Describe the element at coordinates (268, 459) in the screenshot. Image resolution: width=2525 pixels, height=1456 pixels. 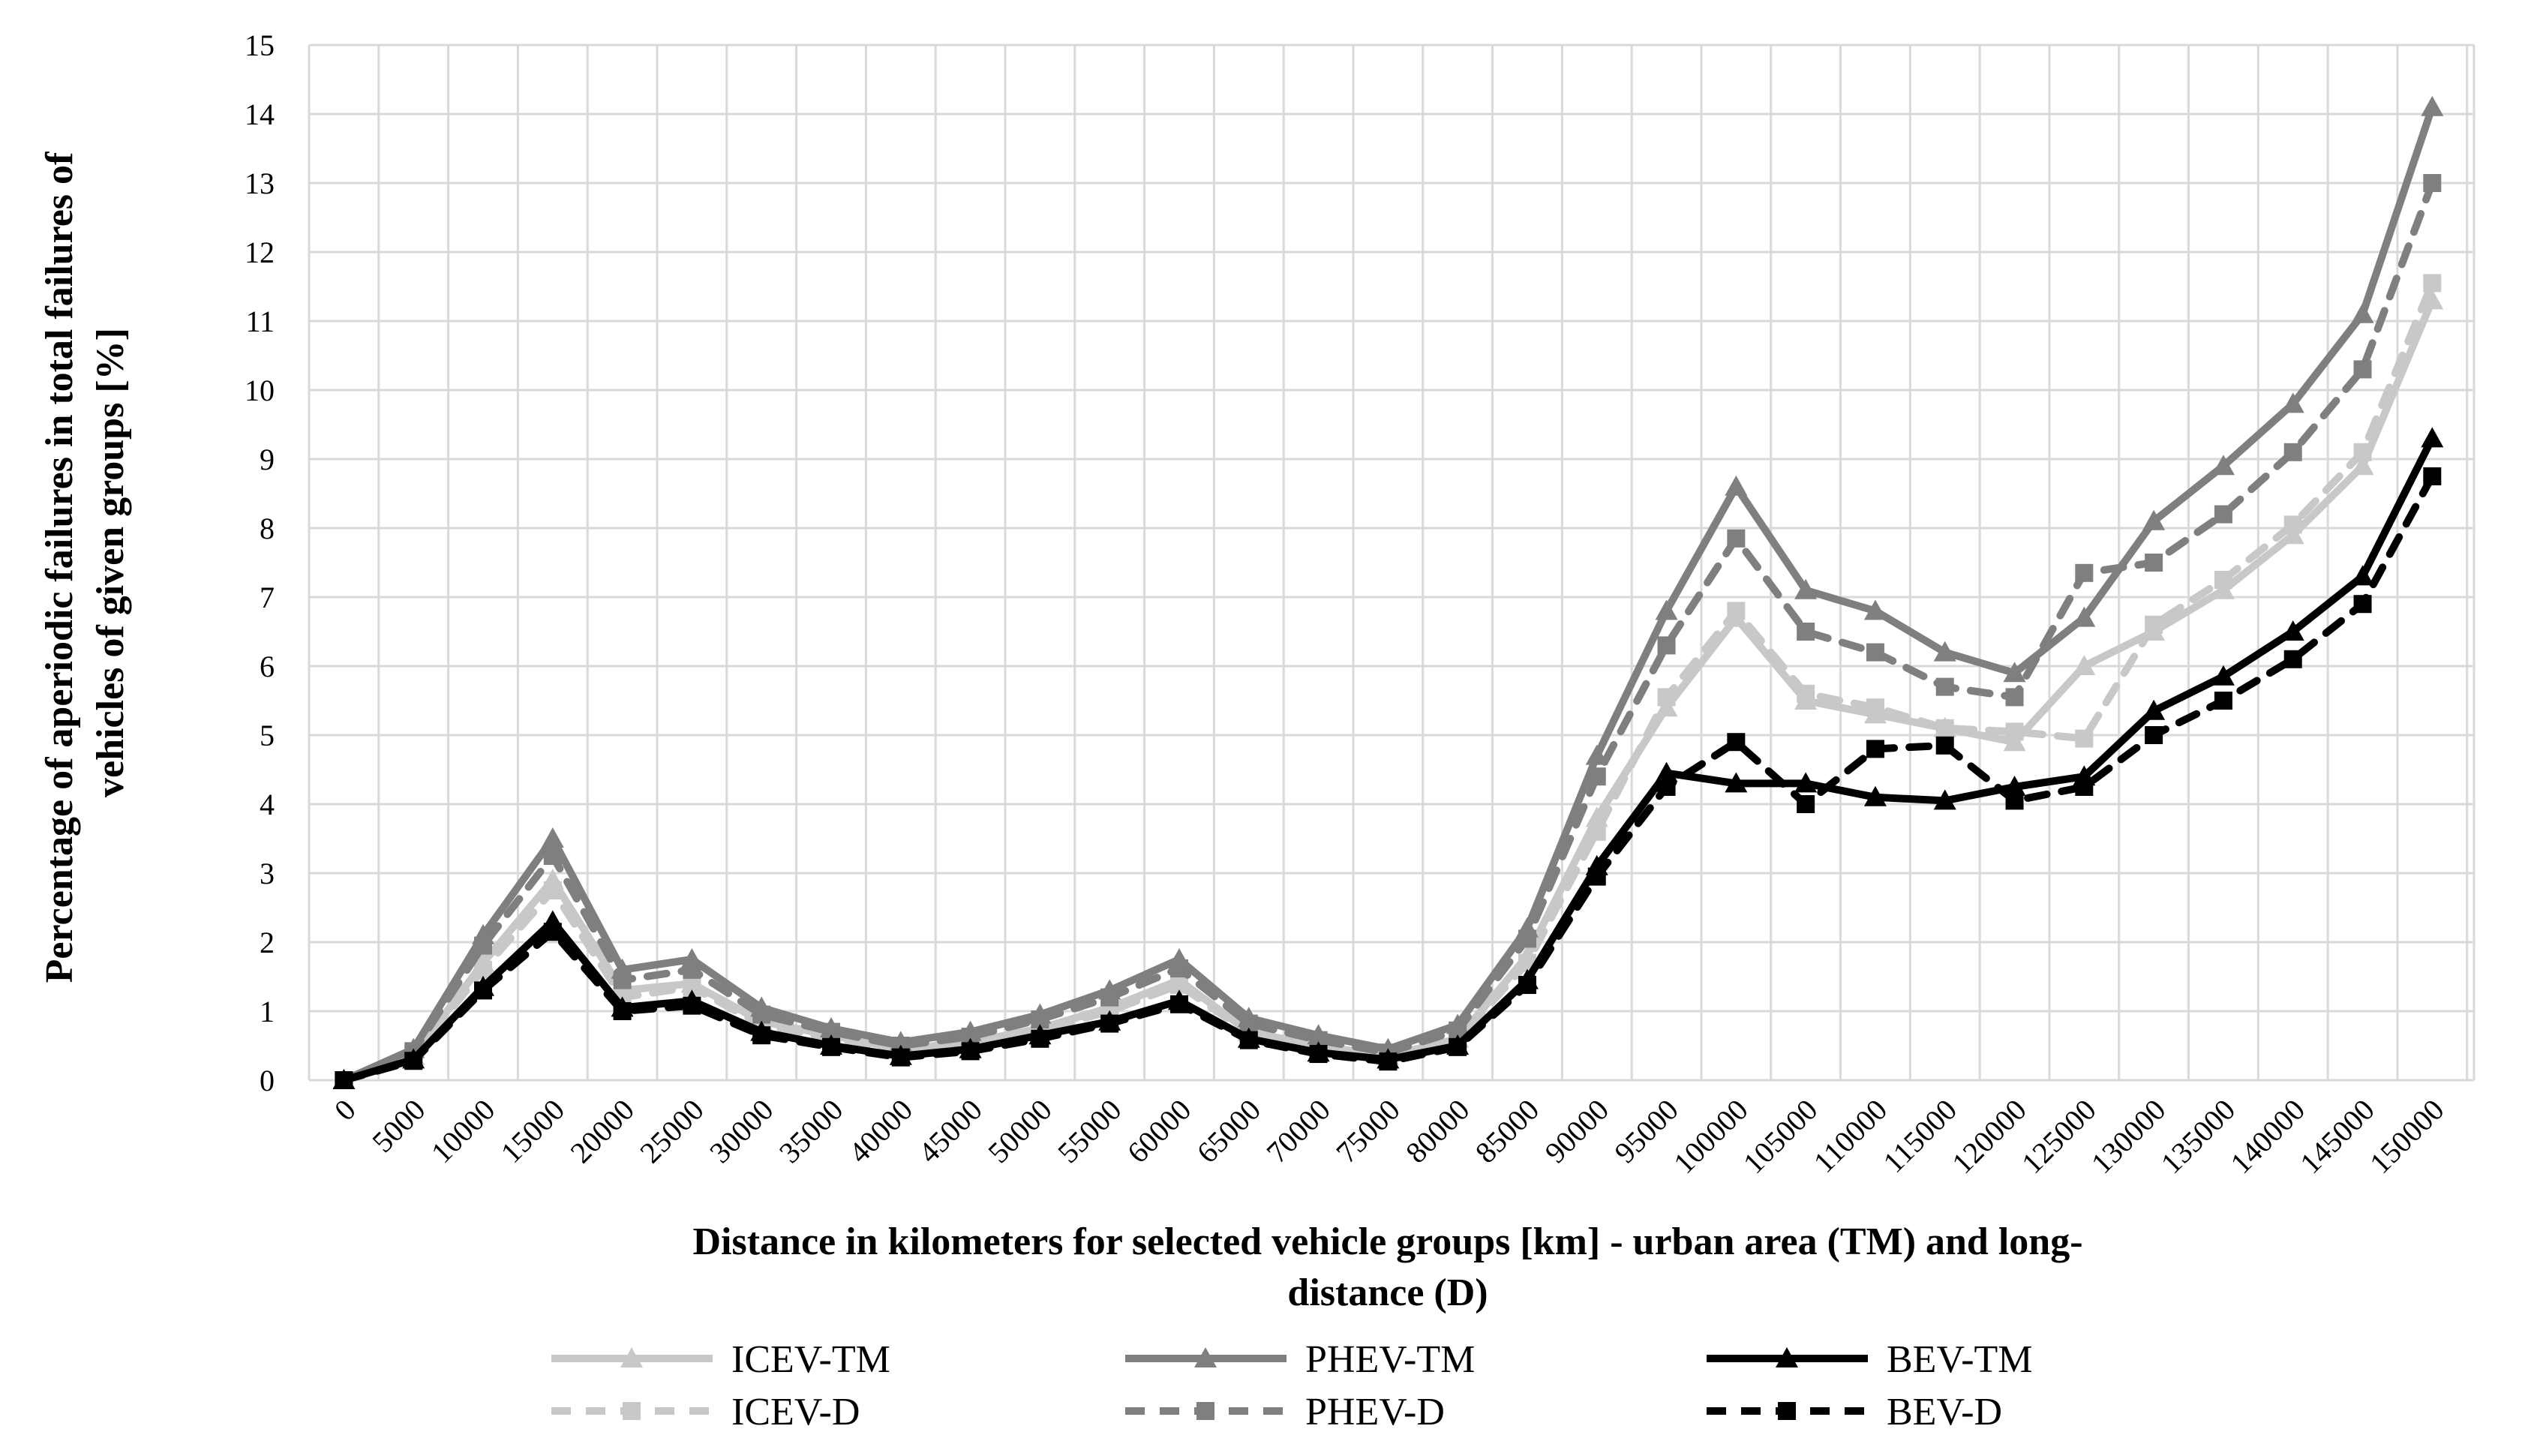
I see `y-tick-label: 9` at that location.